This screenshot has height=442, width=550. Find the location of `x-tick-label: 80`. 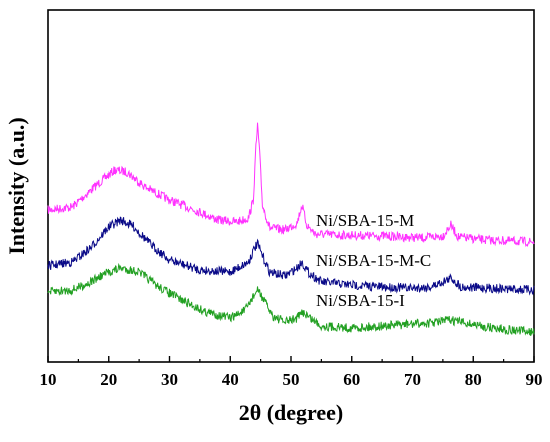

x-tick-label: 80 is located at coordinates (473, 379).